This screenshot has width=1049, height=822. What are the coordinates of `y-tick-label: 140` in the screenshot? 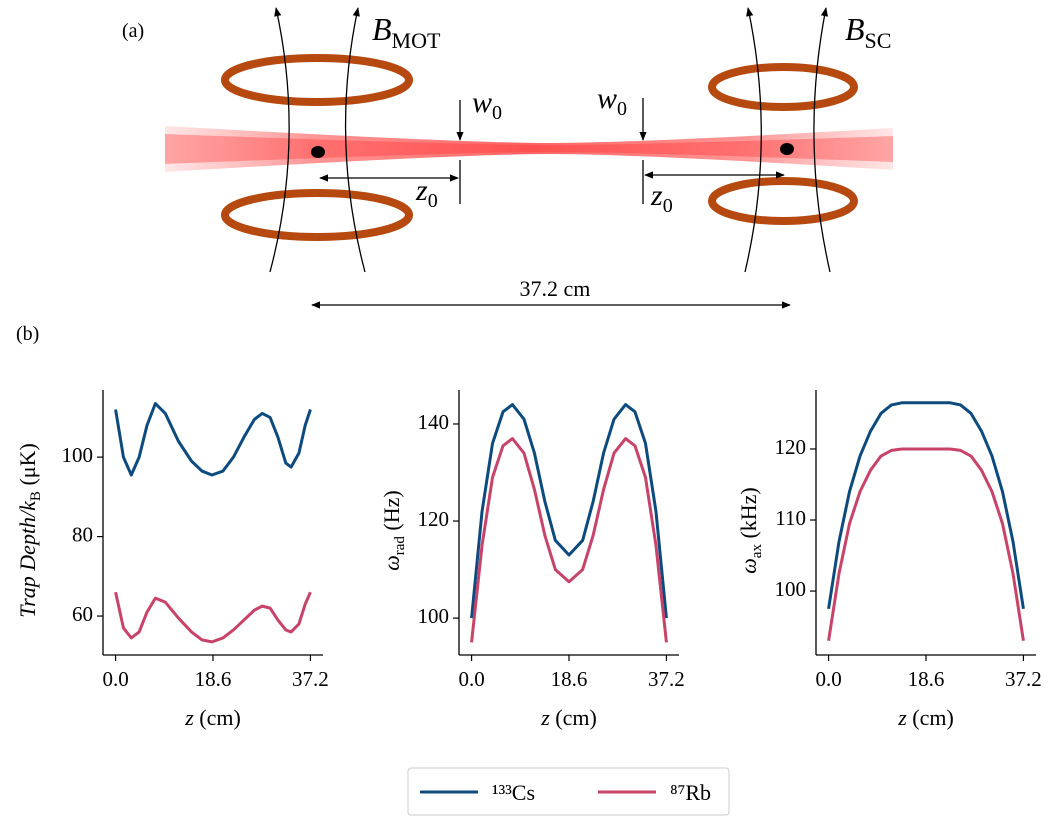 It's located at (434, 422).